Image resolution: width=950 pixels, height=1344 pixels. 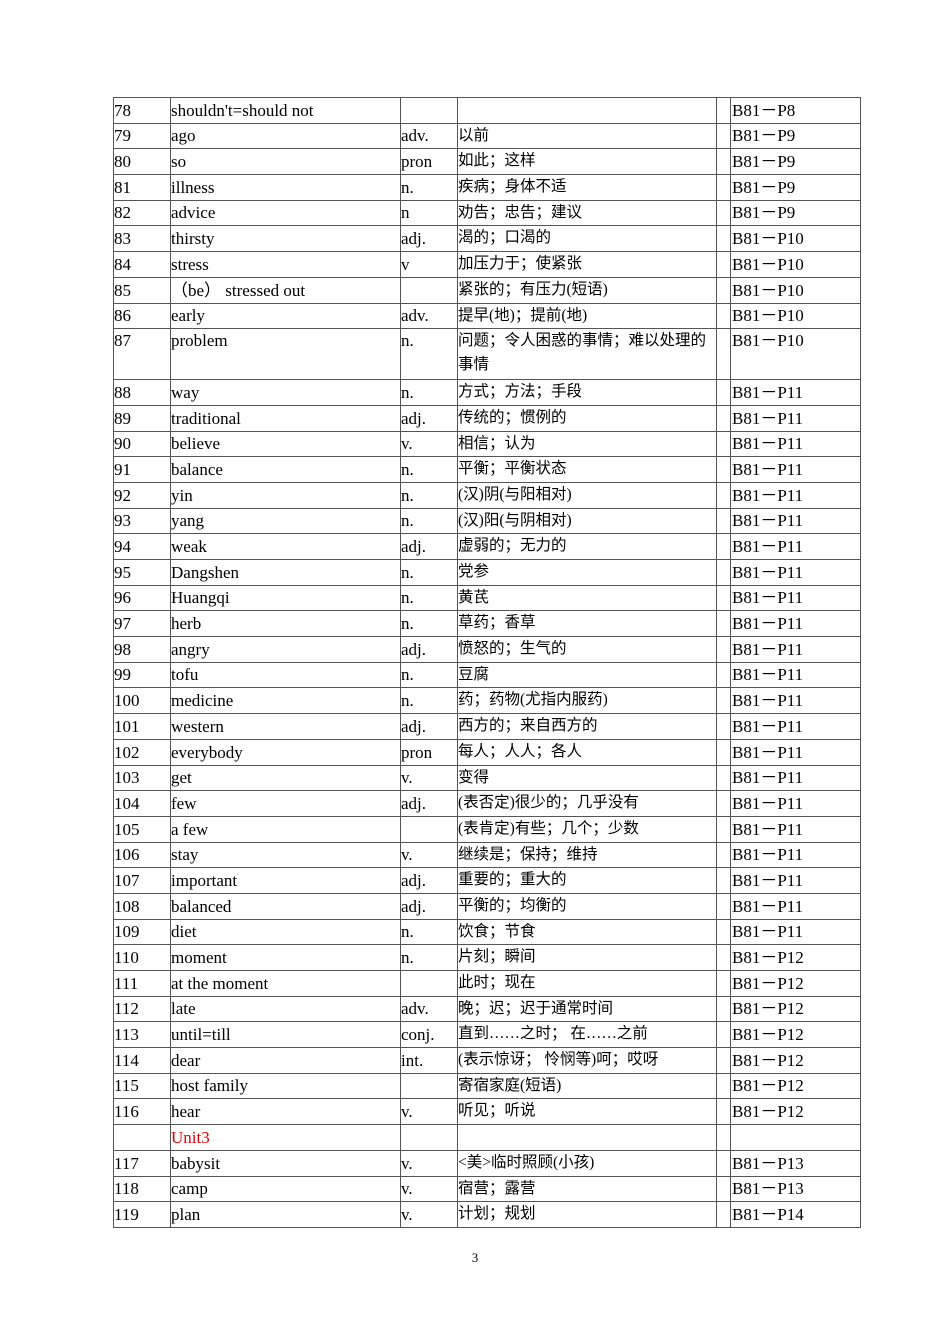 What do you see at coordinates (587, 752) in the screenshot?
I see `meaning-cell: 每人；人人；各人` at bounding box center [587, 752].